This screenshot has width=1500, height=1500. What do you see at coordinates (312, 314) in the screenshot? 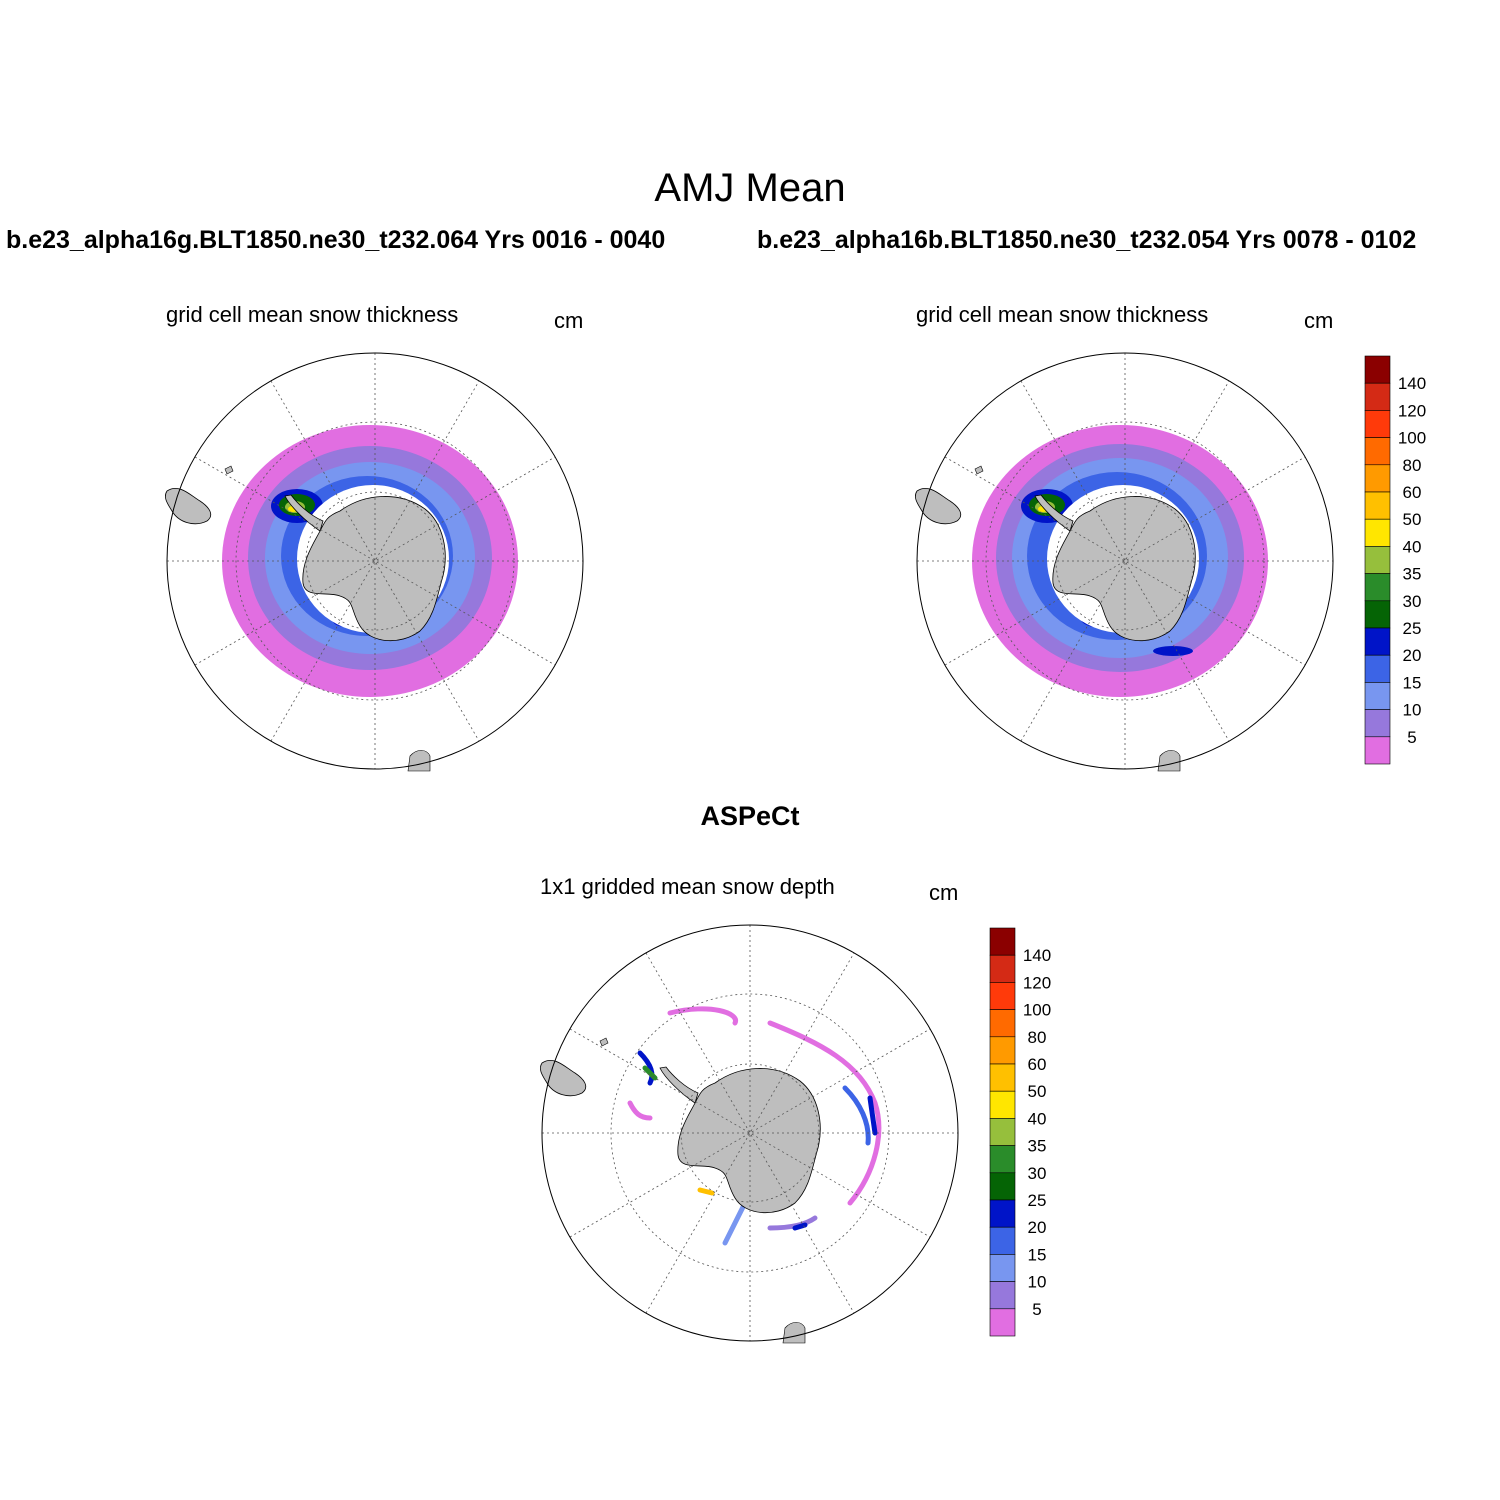
I see `panel-title-left: grid cell mean snow thickness` at bounding box center [312, 314].